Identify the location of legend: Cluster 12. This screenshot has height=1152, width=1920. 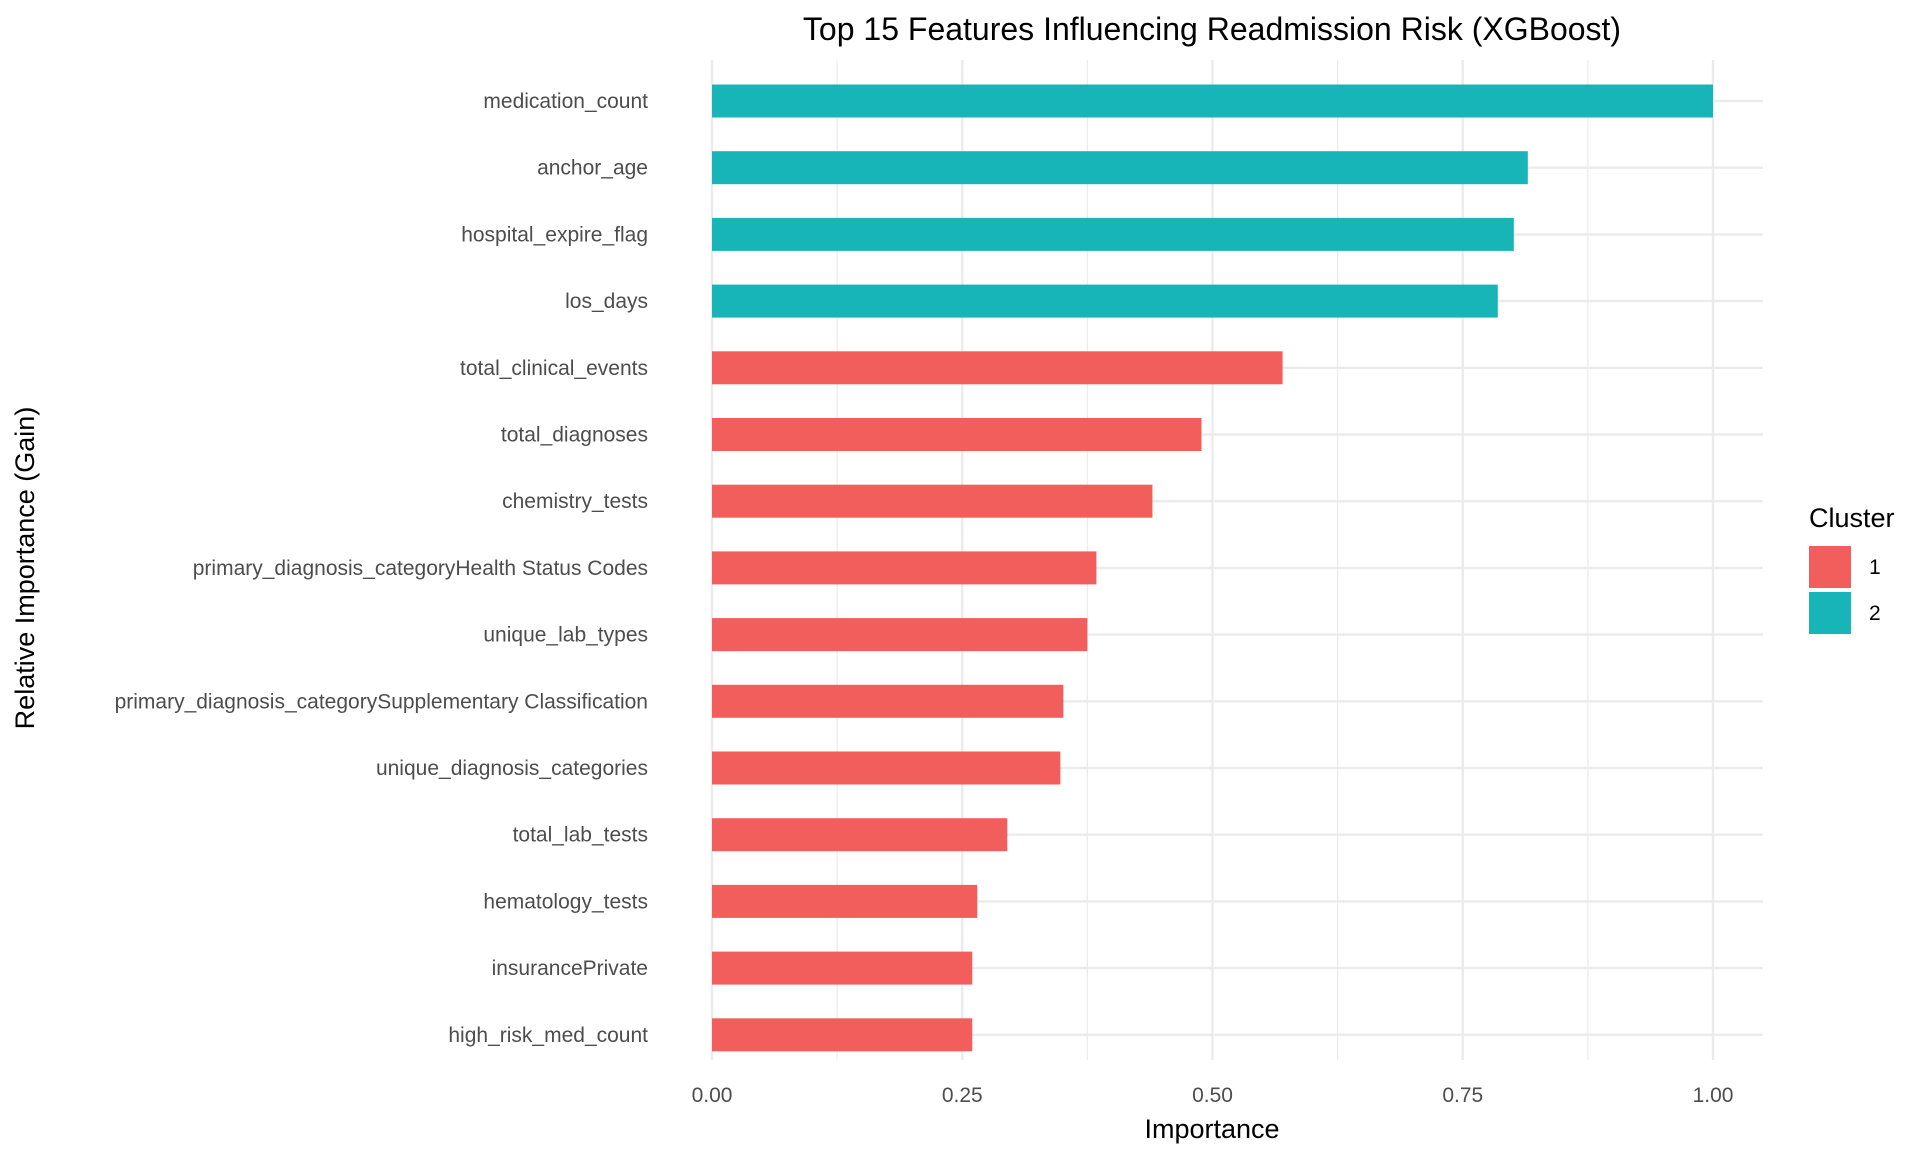
(1852, 568).